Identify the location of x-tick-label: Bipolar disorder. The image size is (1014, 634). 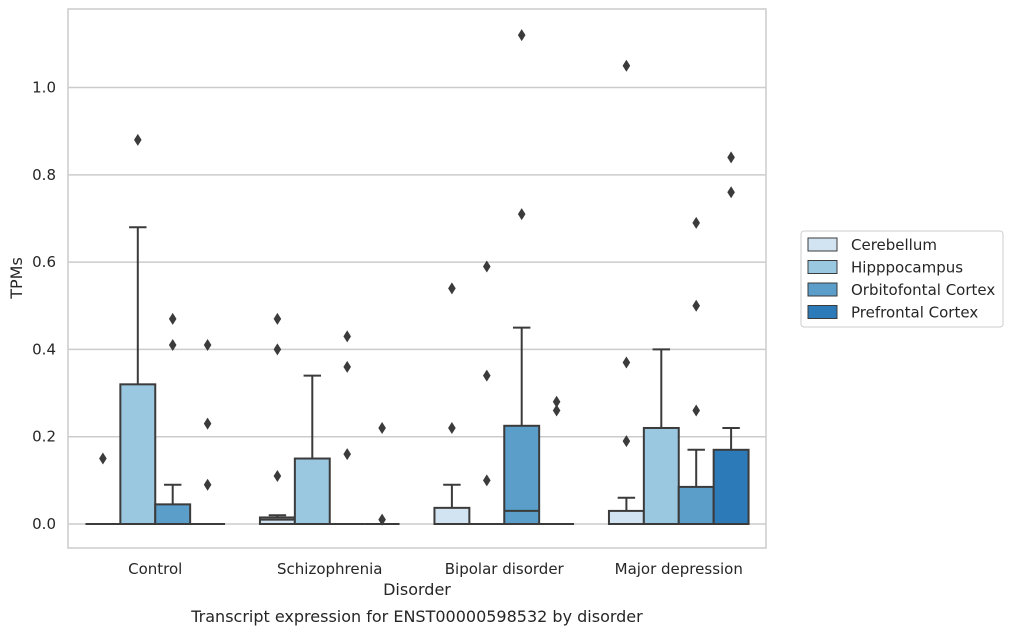
(505, 569).